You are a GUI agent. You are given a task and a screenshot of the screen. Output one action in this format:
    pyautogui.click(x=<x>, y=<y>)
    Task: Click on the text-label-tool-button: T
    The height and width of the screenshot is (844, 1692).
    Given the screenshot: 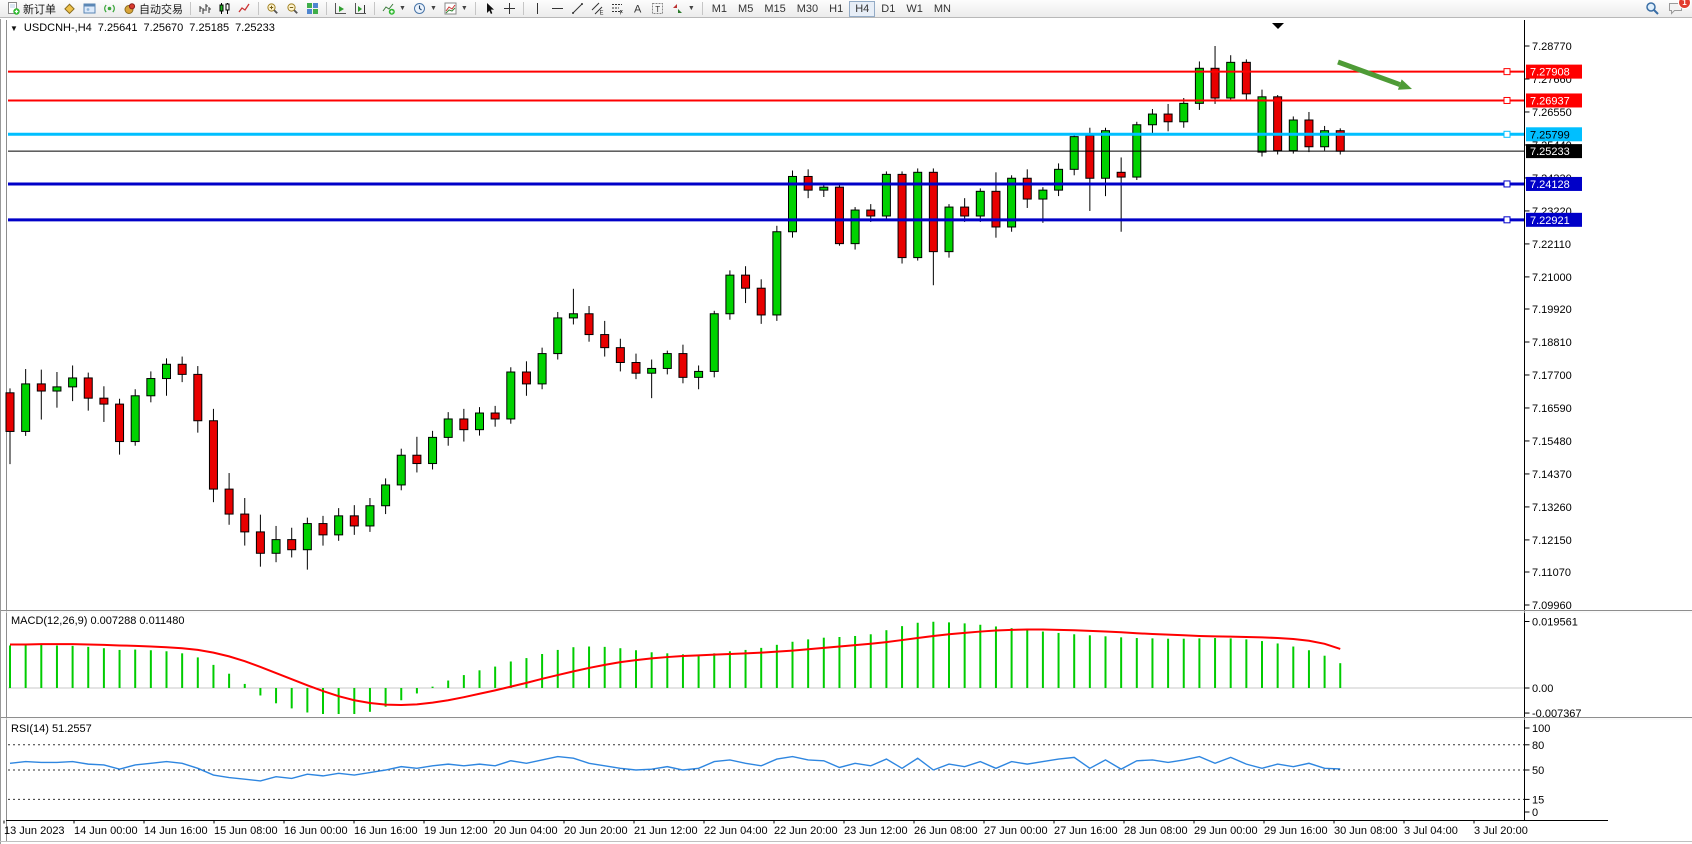 What is the action you would take?
    pyautogui.click(x=657, y=9)
    